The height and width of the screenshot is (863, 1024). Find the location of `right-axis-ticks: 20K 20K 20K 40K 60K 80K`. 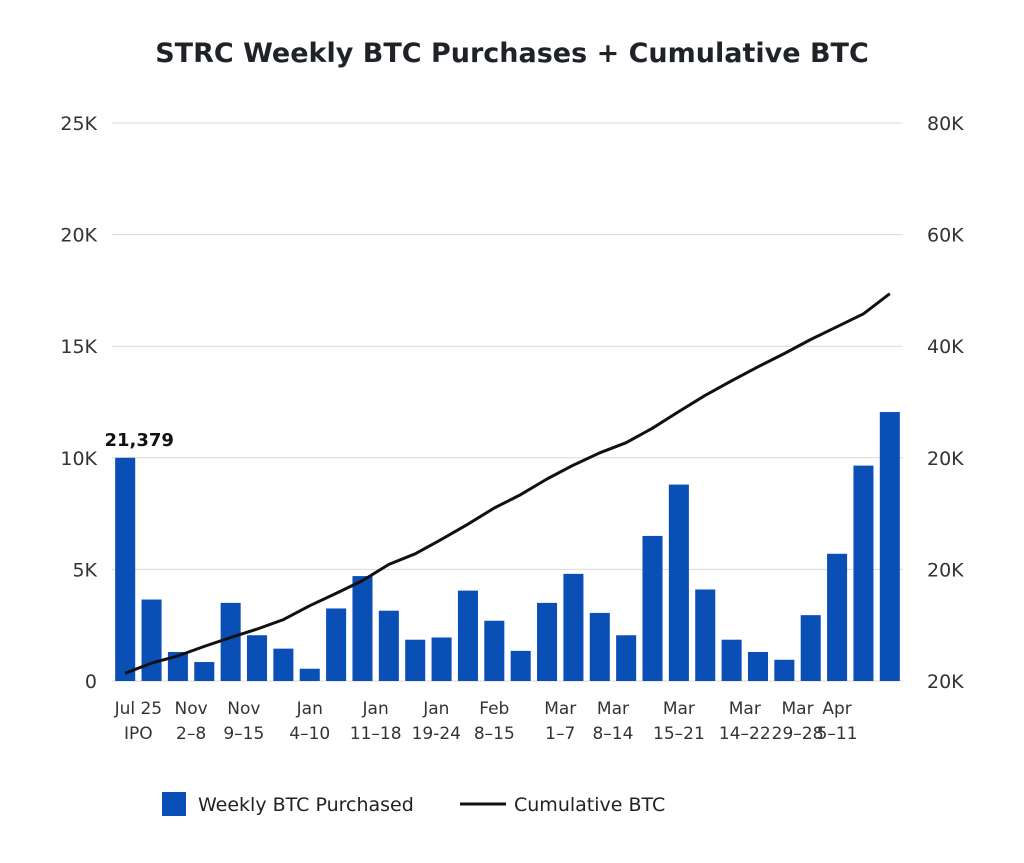

right-axis-ticks: 20K 20K 20K 40K 60K 80K is located at coordinates (945, 403).